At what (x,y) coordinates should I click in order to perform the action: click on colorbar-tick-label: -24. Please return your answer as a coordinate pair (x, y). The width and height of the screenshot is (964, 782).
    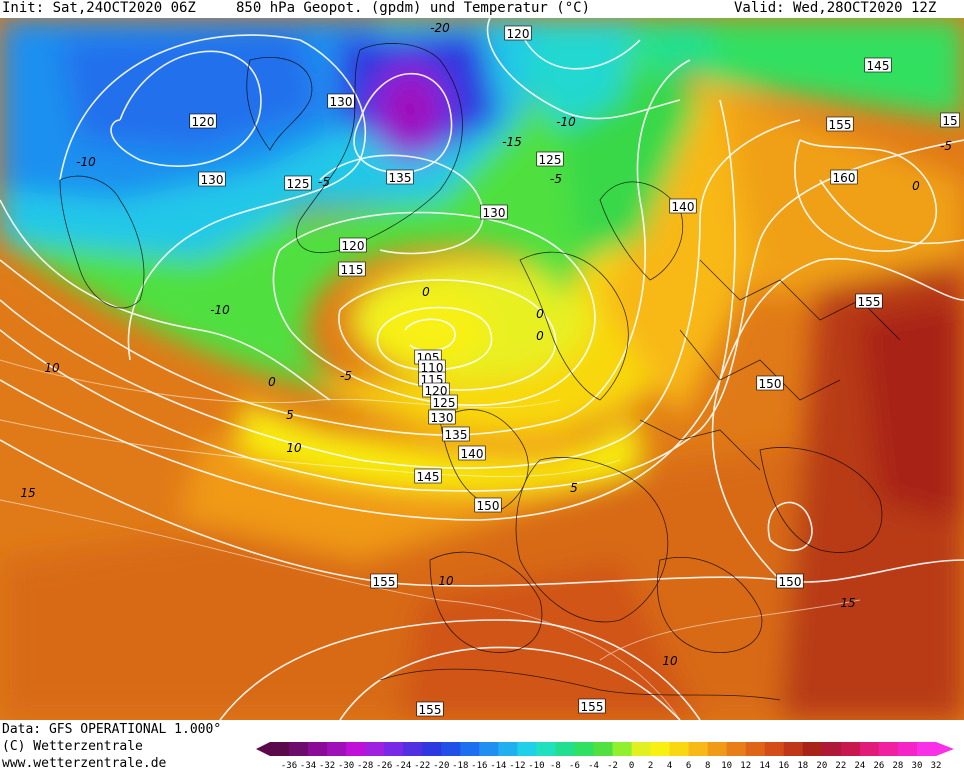
    Looking at the image, I should click on (403, 766).